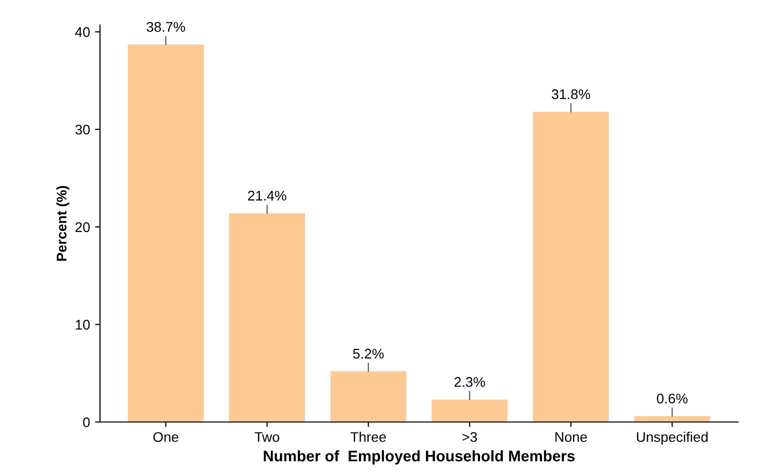 The width and height of the screenshot is (757, 472). I want to click on x-tick-label: Two, so click(267, 437).